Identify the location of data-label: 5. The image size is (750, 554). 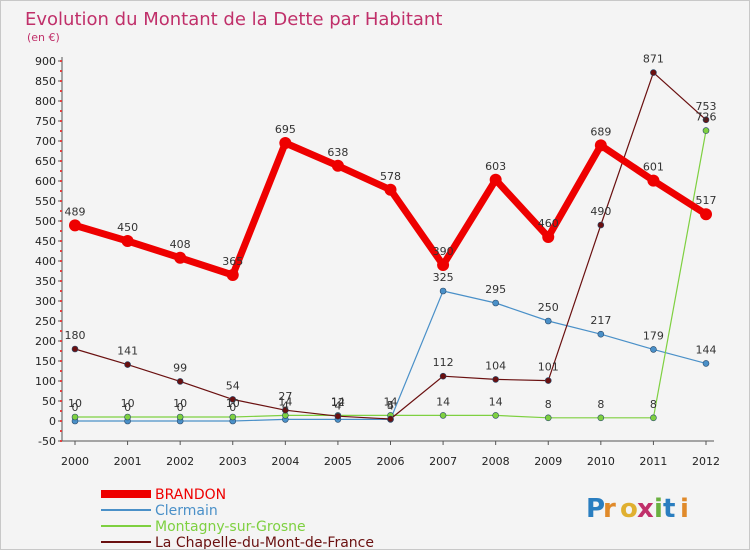
(390, 405).